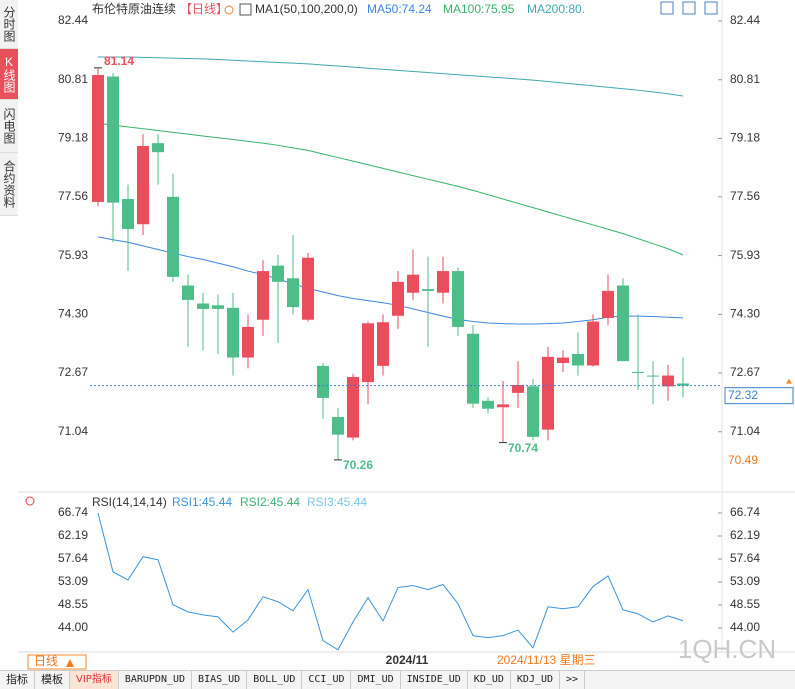  I want to click on last-price-label: 72.32, so click(743, 395).